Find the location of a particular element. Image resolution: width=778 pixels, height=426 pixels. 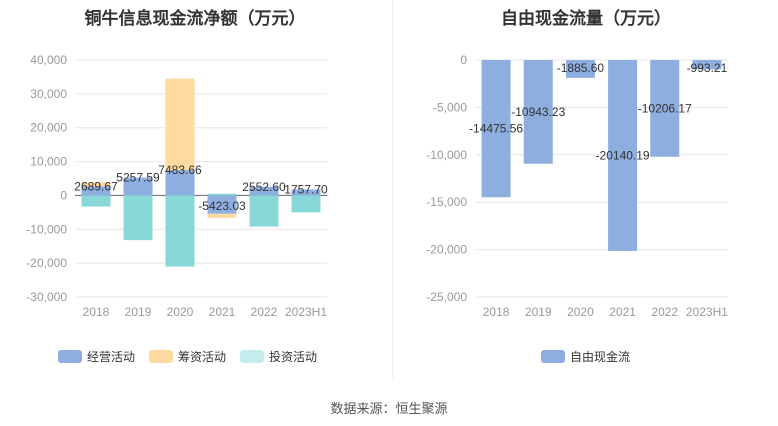

left-y-tick-label: 40,000 is located at coordinates (48, 60).